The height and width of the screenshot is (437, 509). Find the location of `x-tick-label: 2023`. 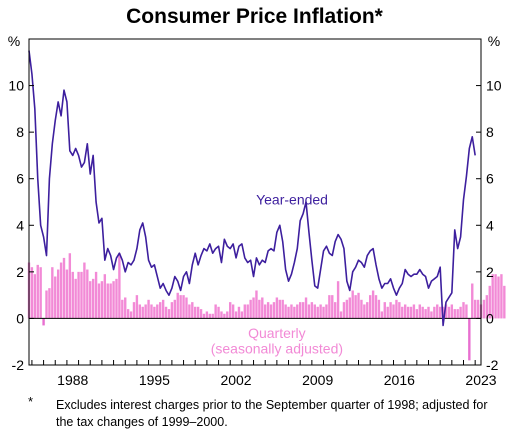

x-tick-label: 2023 is located at coordinates (480, 380).